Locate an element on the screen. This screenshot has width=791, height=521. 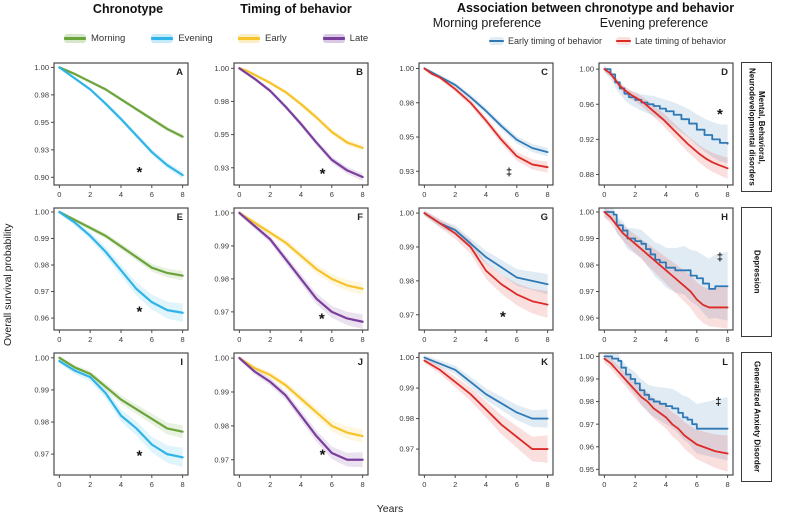
survival-panel-H: 0 2 4 6 8 1.00 0.99 0.98 0.97 0.96 H ‡ is located at coordinates (656, 275).